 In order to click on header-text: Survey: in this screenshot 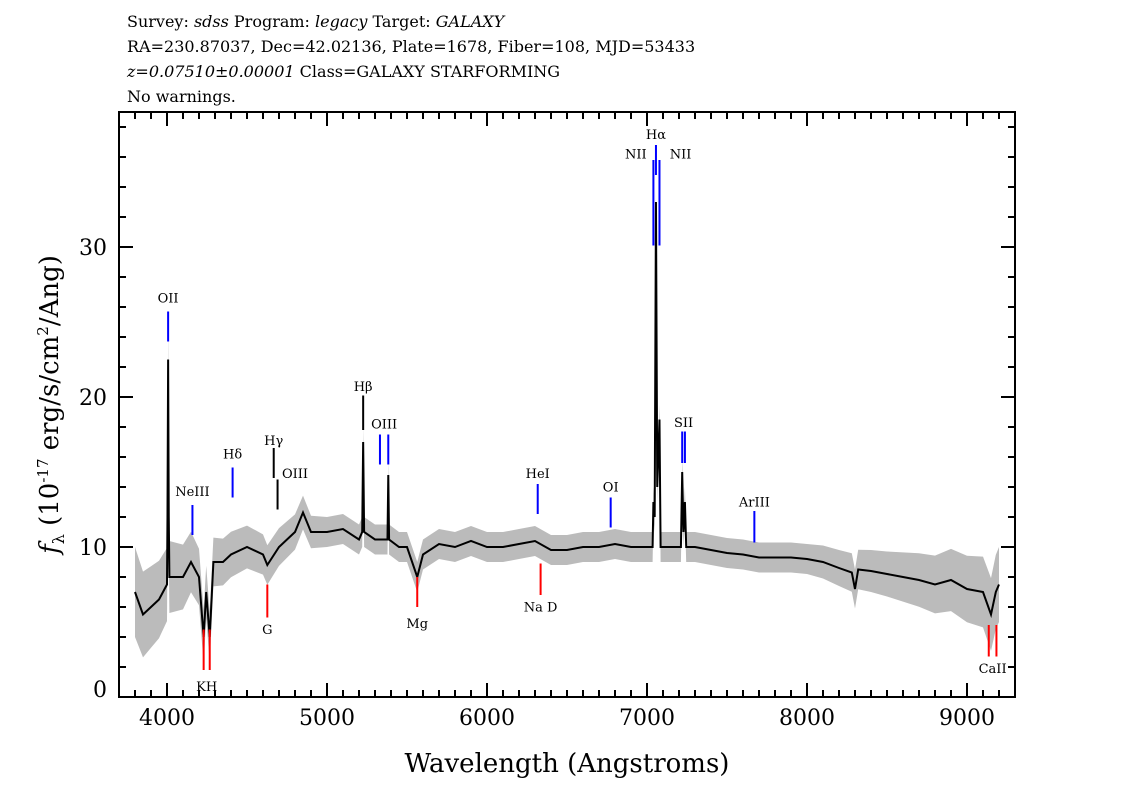, I will do `click(160, 21)`.